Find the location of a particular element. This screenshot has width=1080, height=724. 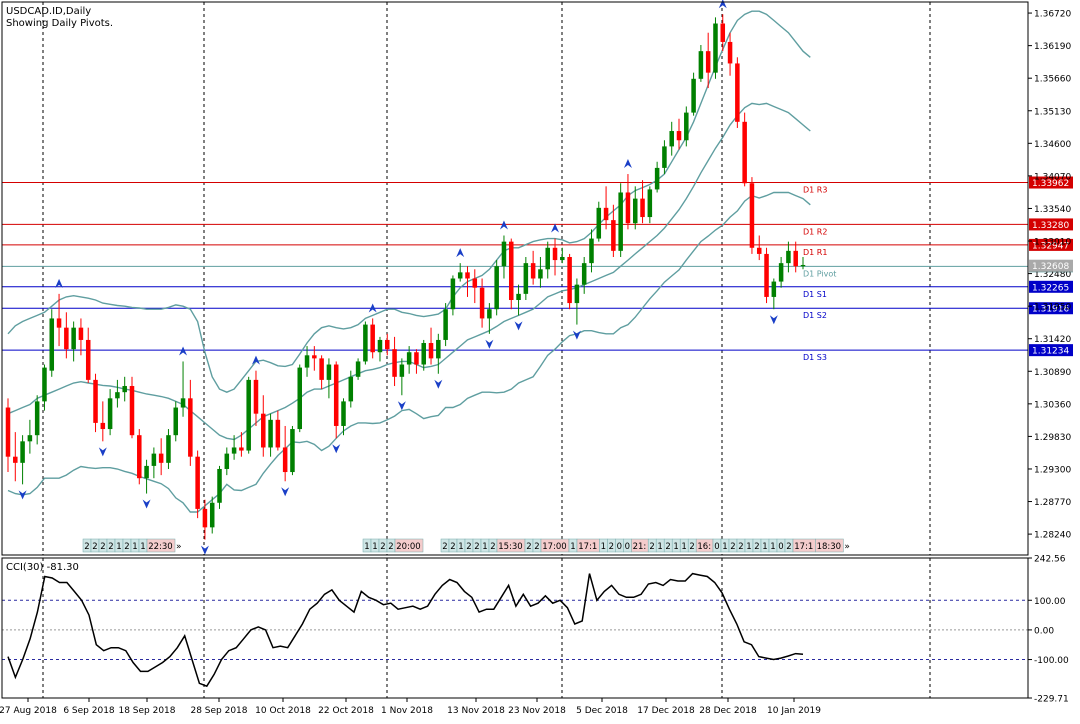

pivot-price-label: 1.31916 is located at coordinates (1050, 310).